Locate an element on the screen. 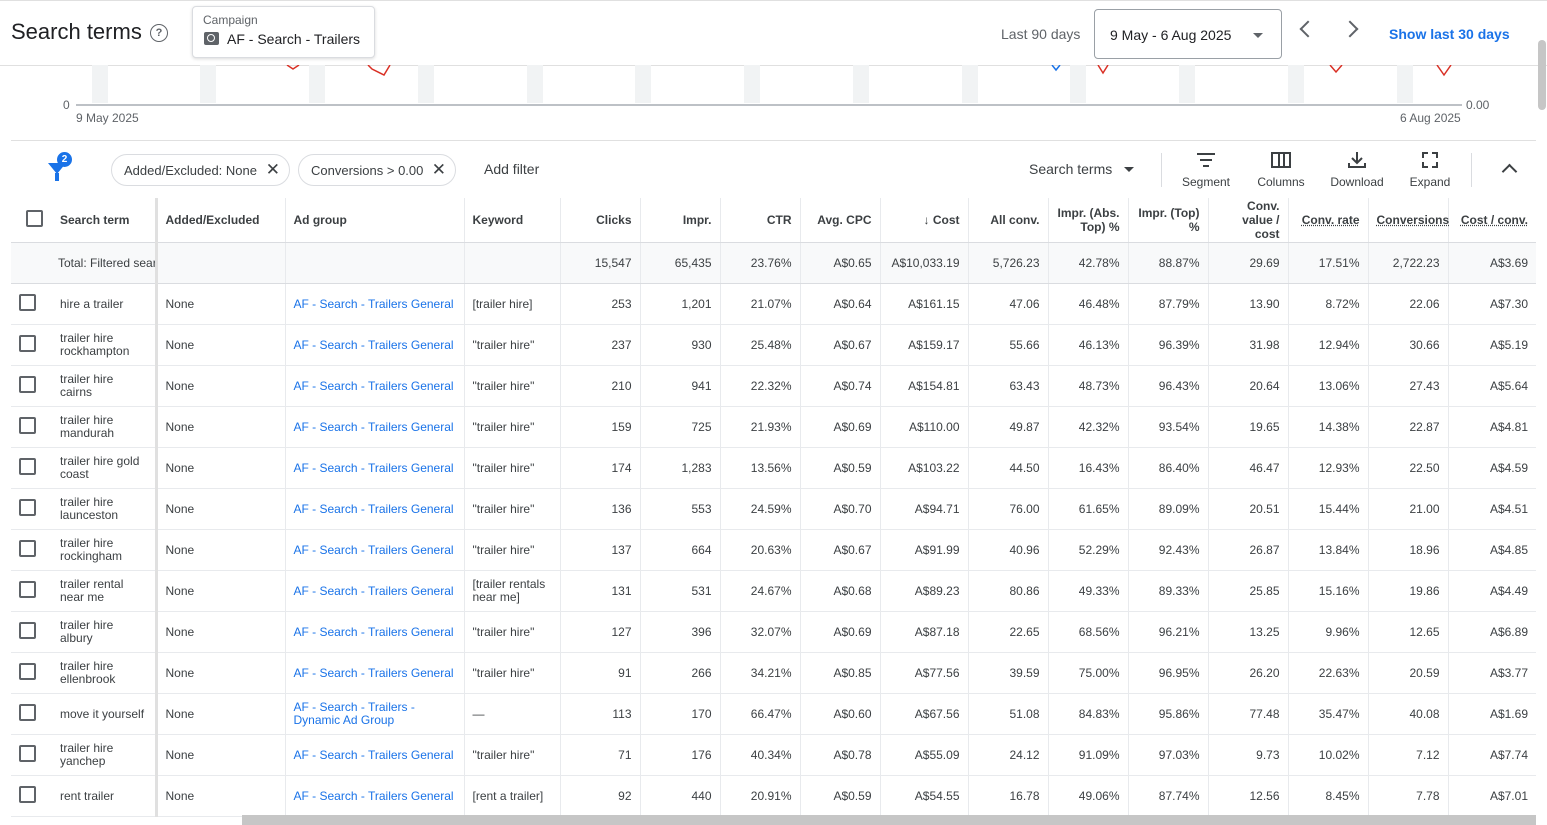  cell-impr-top: 97.03% is located at coordinates (1168, 755).